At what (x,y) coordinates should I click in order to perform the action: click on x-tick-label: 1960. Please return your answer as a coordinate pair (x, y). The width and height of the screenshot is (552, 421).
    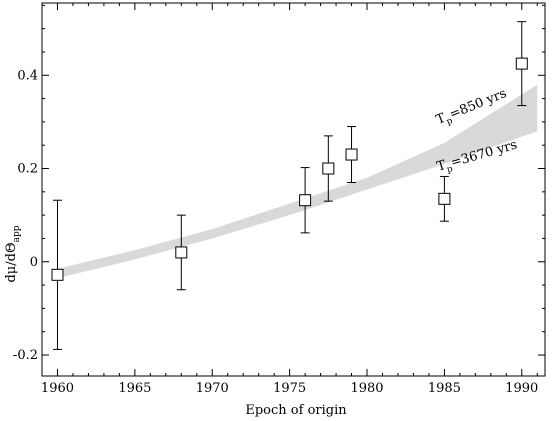
    Looking at the image, I should click on (57, 388).